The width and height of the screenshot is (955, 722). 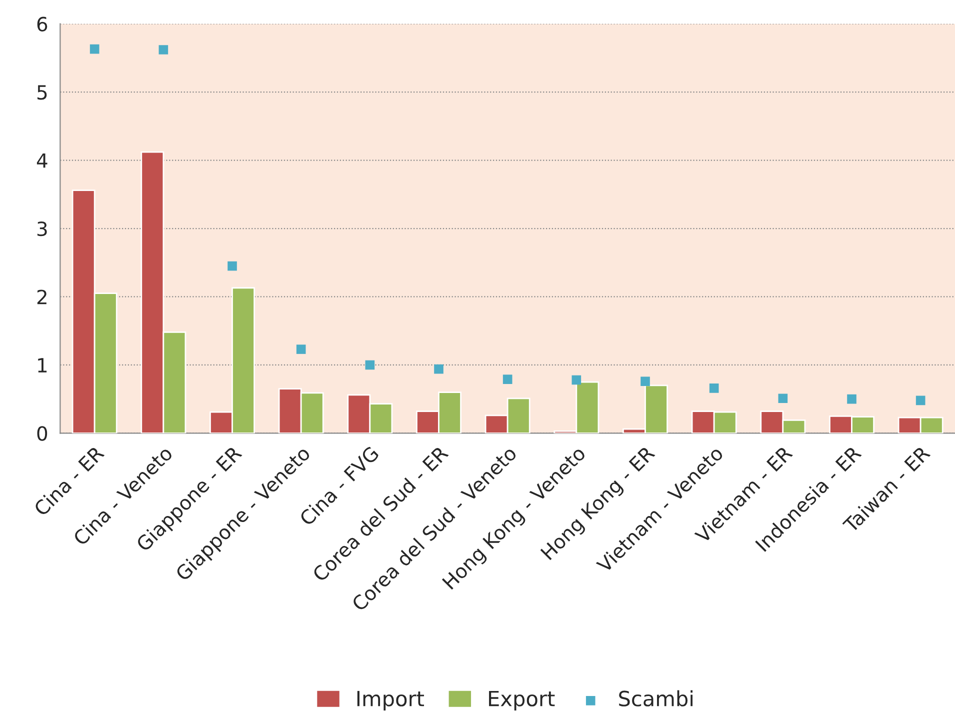 What do you see at coordinates (522, 700) in the screenshot?
I see `legend-label: Export` at bounding box center [522, 700].